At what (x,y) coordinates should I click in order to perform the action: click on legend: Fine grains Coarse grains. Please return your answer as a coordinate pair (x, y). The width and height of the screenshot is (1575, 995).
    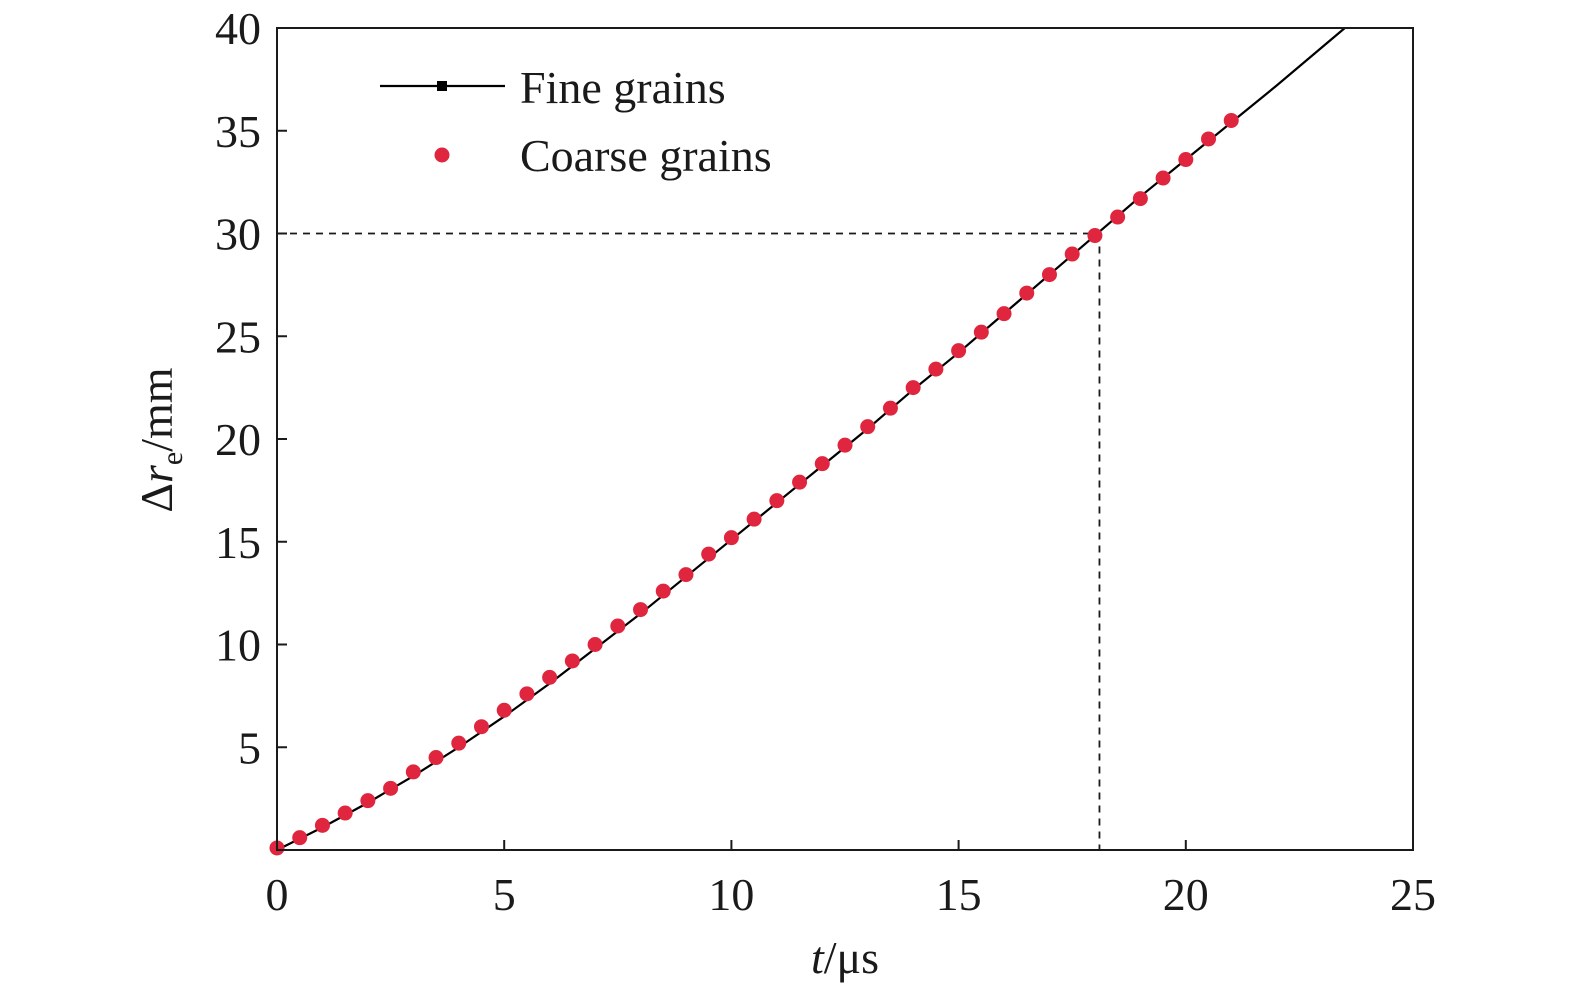
    Looking at the image, I should click on (576, 121).